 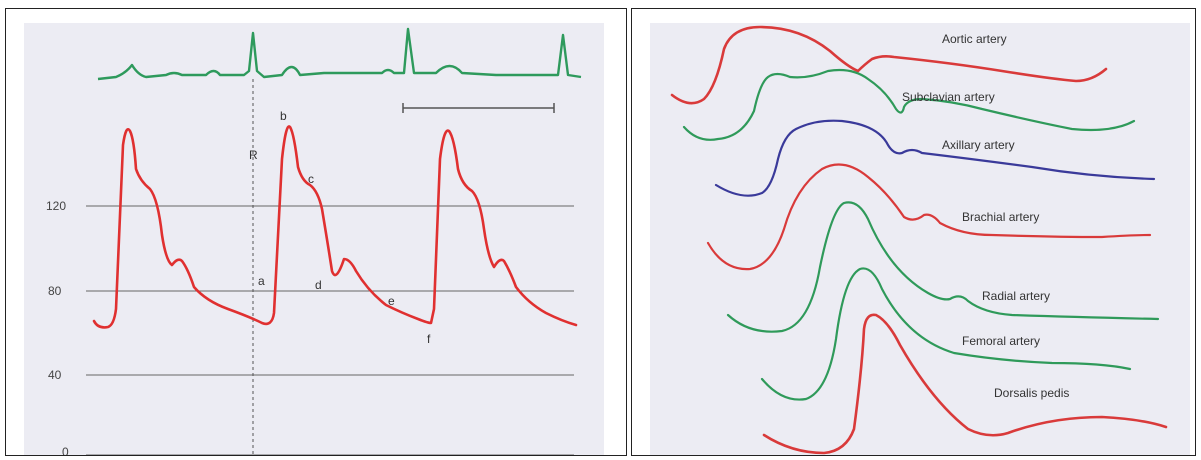 I want to click on subclavian-artery-waveform, so click(x=909, y=104).